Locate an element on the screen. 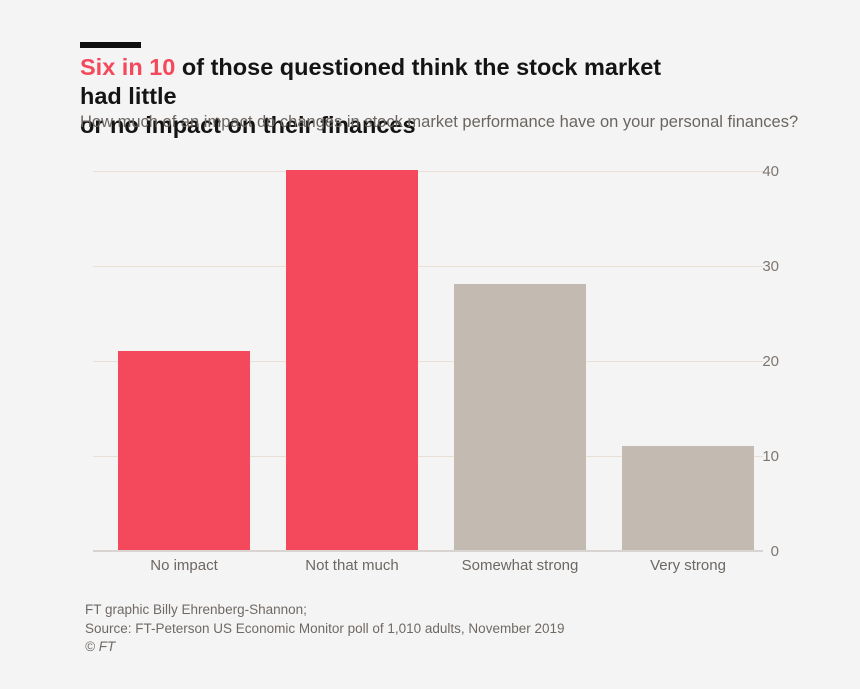  headline-accent: Six in 10 is located at coordinates (128, 67).